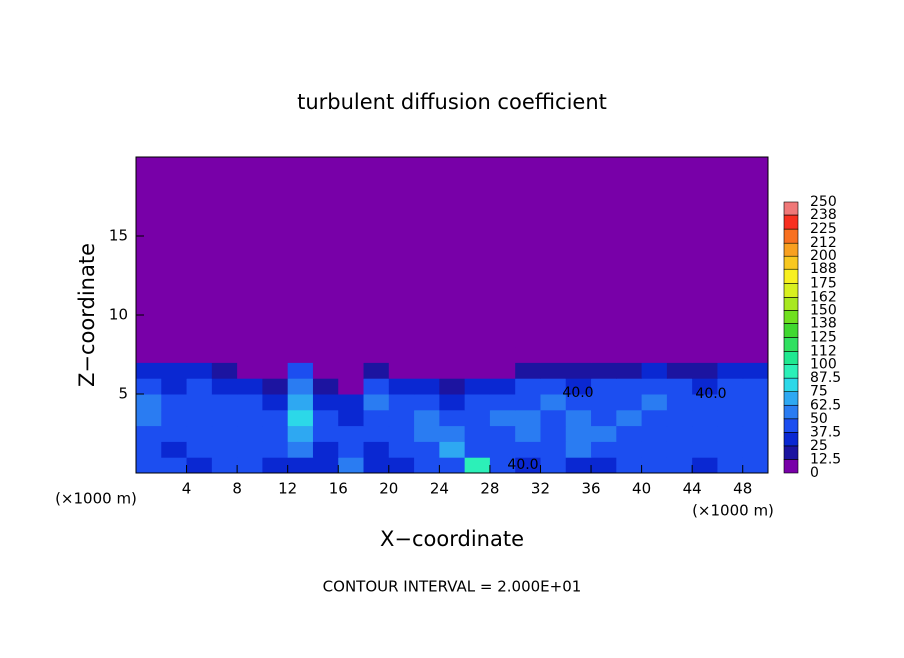  Describe the element at coordinates (118, 236) in the screenshot. I see `y-tick-label: 15` at that location.